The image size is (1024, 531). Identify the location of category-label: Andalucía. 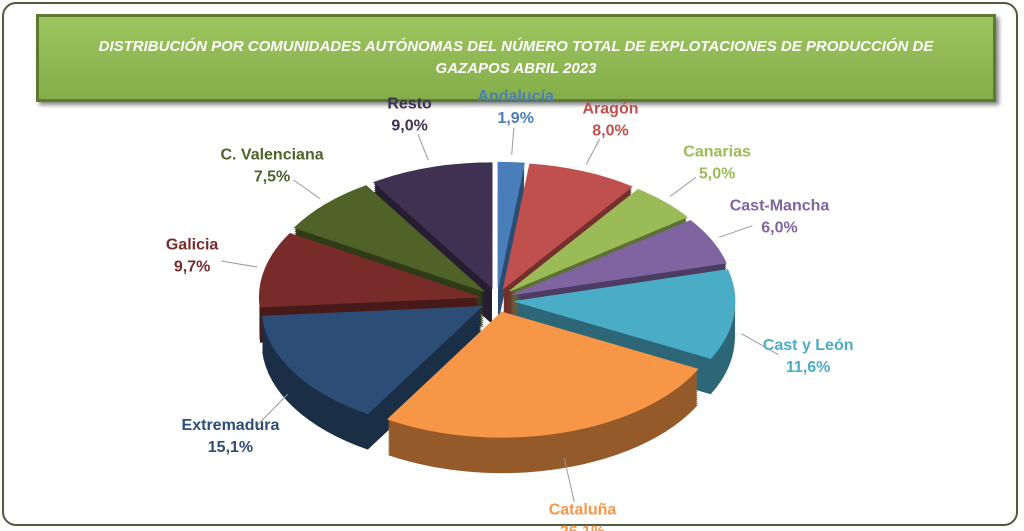
(515, 96).